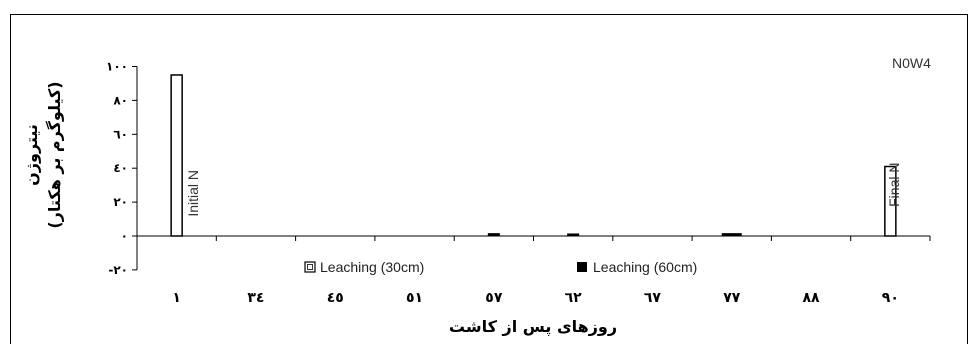 The height and width of the screenshot is (345, 980). Describe the element at coordinates (120, 100) in the screenshot. I see `y-tick-label: ۸۰` at that location.